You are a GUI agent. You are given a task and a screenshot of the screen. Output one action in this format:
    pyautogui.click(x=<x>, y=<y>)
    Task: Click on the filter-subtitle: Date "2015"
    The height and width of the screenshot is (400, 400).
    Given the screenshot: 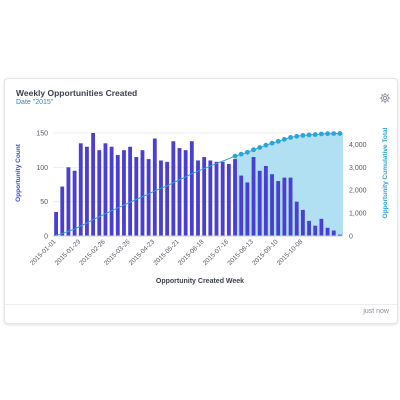 What is the action you would take?
    pyautogui.click(x=35, y=102)
    